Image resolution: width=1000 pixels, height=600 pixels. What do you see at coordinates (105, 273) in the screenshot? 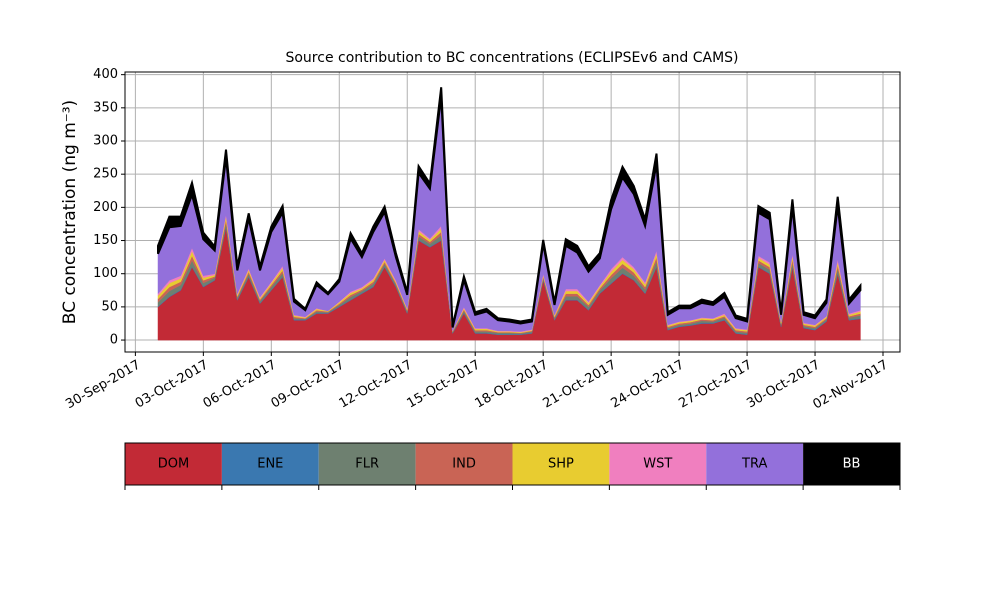
I see `y-tick-label: 100` at bounding box center [105, 273].